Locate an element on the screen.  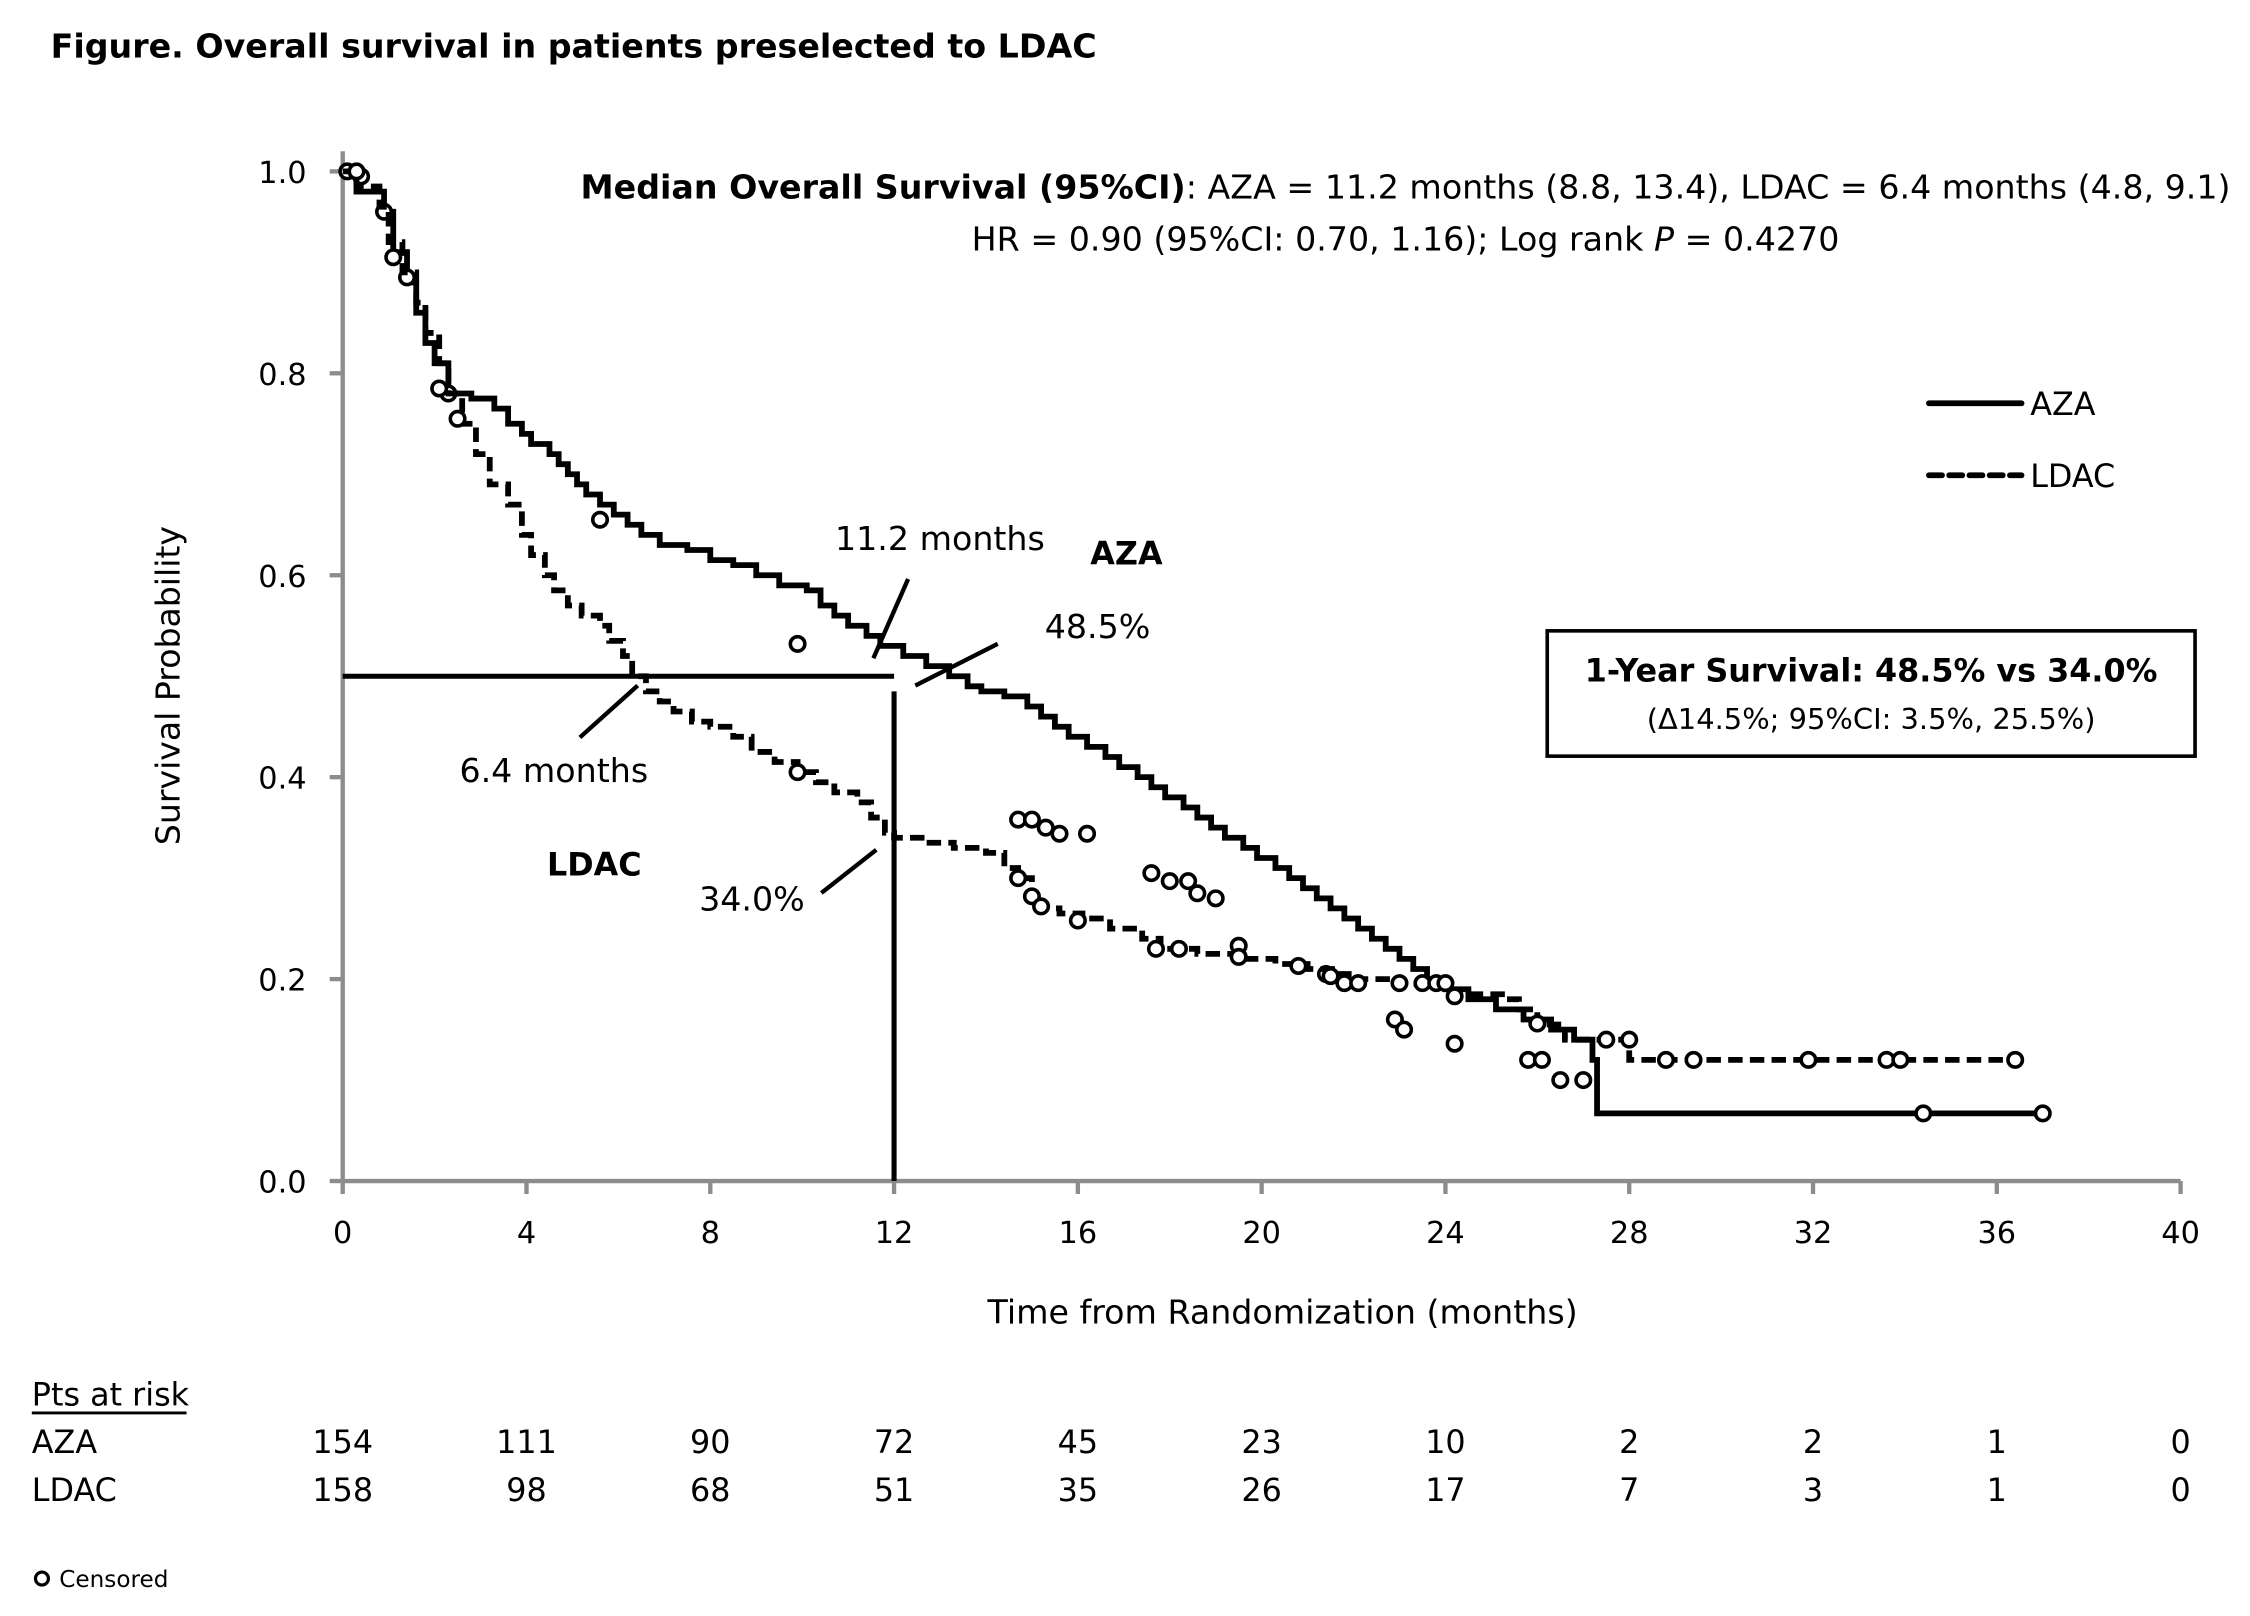
x-axis-label: Time from Randomization (months) is located at coordinates (1282, 1312).